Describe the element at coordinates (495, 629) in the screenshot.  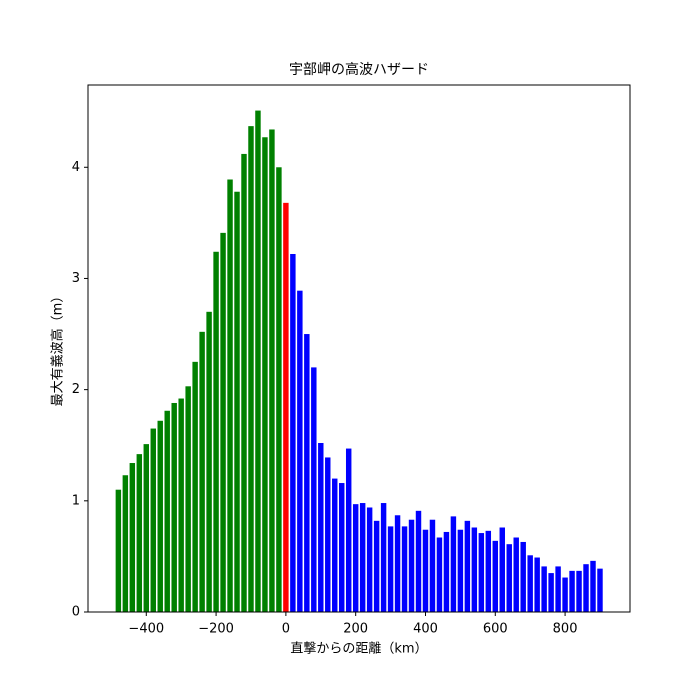
I see `x-tick-label: 600` at that location.